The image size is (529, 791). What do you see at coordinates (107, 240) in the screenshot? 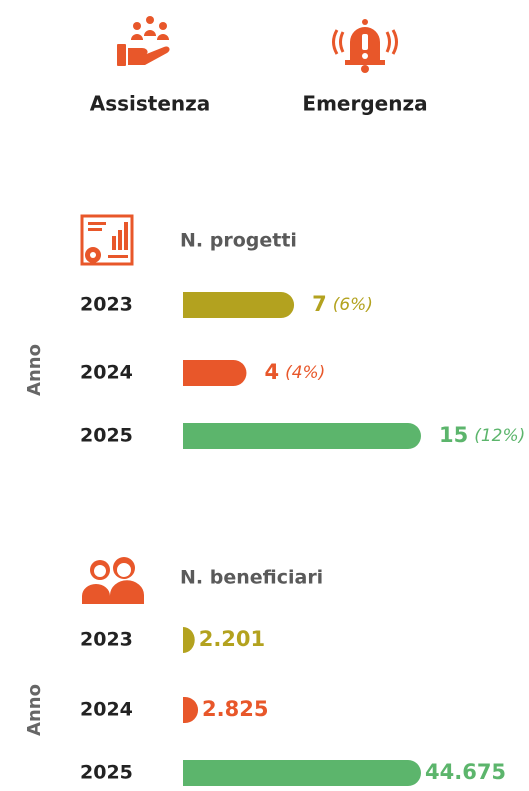
I see `projects-icon` at bounding box center [107, 240].